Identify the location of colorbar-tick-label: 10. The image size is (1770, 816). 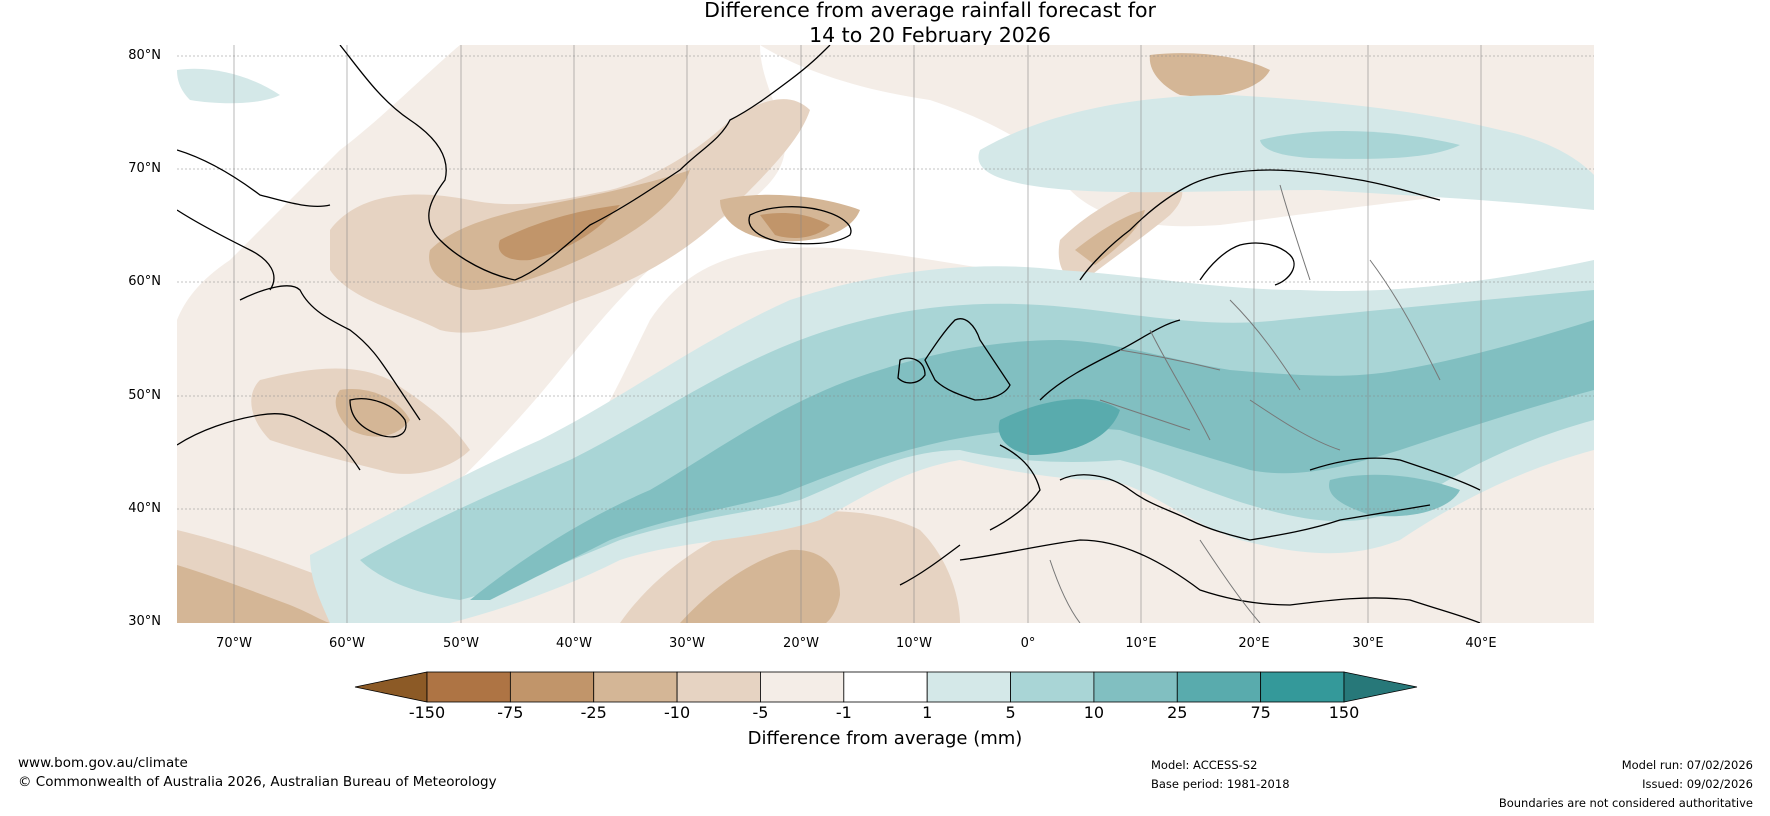
(1094, 712).